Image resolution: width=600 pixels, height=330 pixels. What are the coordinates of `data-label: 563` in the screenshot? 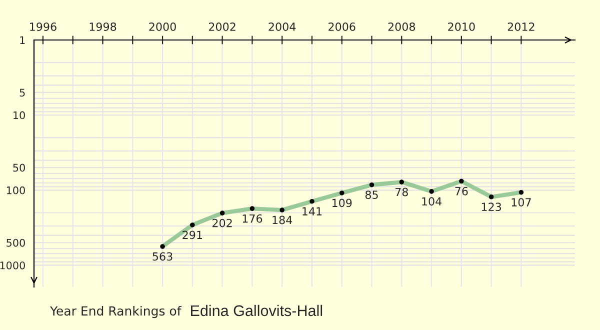 It's located at (162, 256).